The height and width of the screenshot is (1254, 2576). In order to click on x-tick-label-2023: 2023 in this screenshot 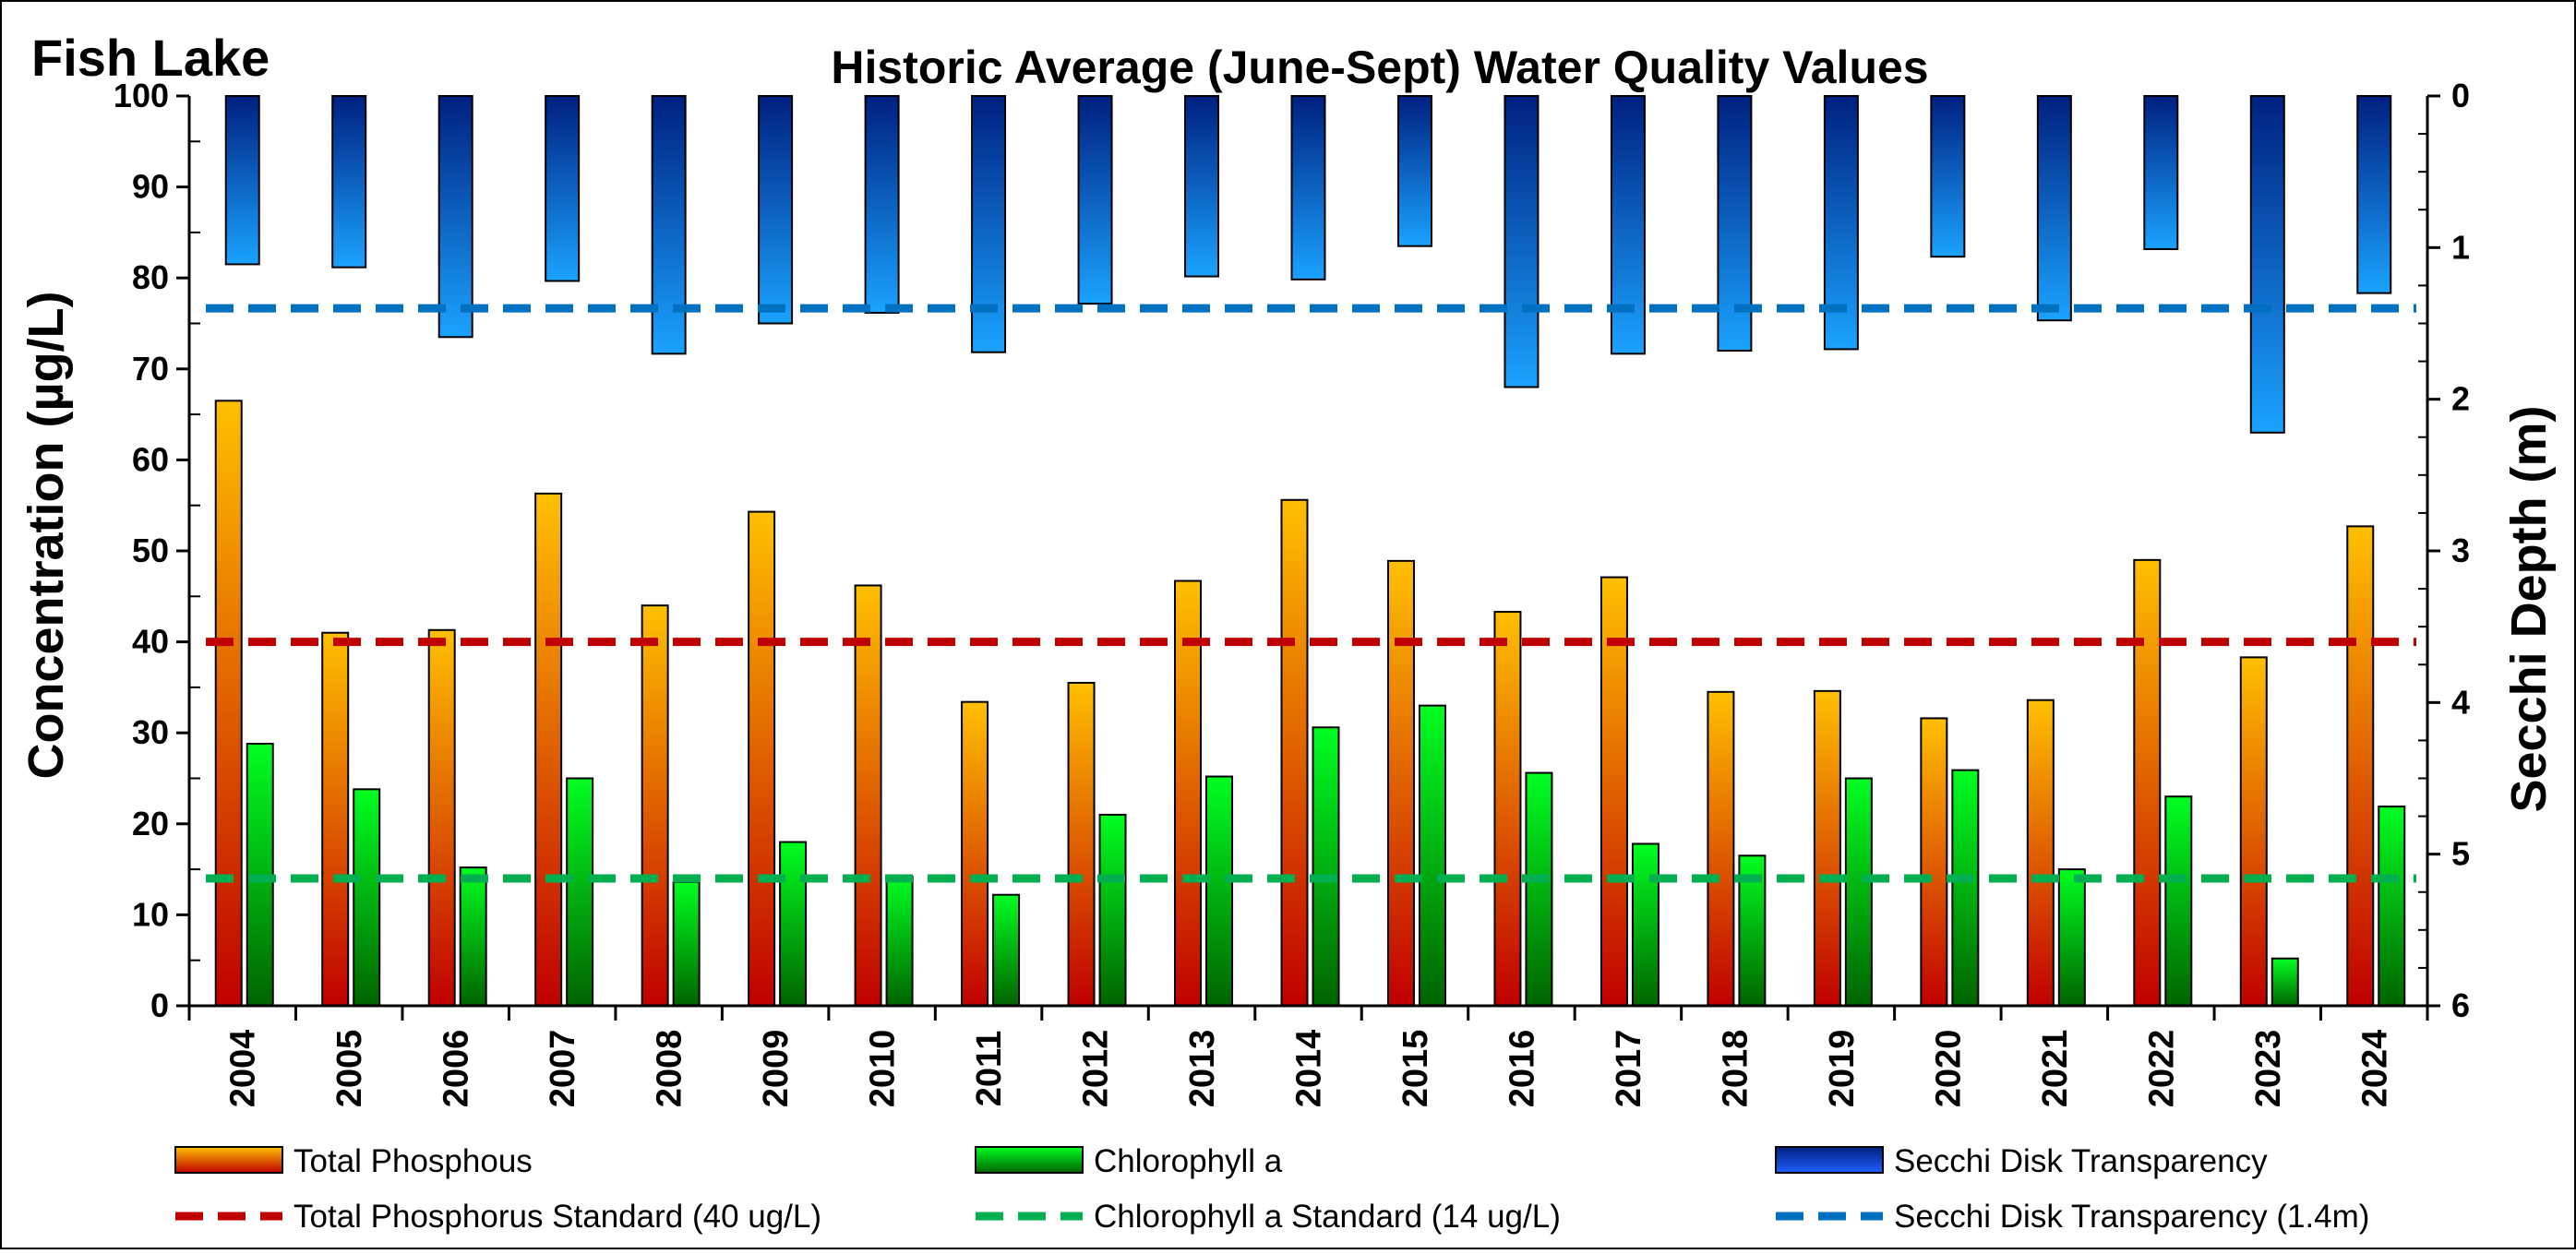, I will do `click(2268, 1069)`.